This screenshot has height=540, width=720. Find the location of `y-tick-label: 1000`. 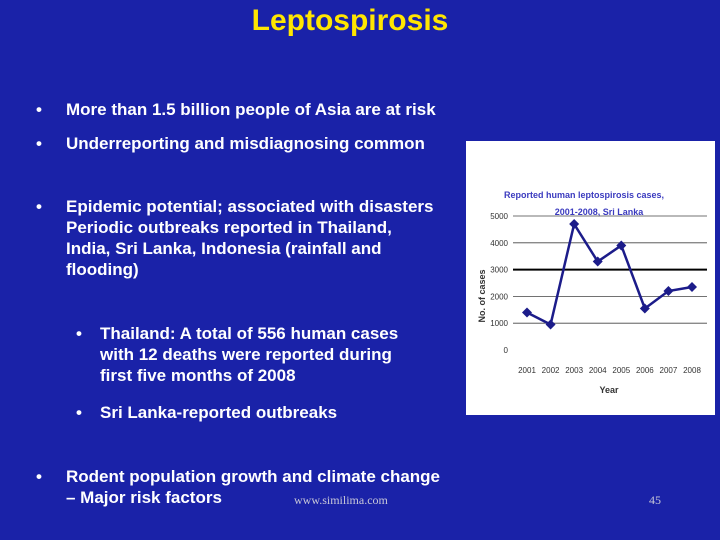

y-tick-label: 1000 is located at coordinates (499, 323).